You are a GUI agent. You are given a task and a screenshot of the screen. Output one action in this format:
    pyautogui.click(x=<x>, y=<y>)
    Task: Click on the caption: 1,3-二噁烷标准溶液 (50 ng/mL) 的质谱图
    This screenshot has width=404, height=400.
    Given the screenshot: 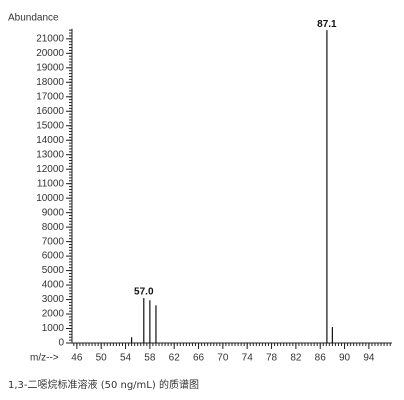 What is the action you would take?
    pyautogui.click(x=103, y=384)
    